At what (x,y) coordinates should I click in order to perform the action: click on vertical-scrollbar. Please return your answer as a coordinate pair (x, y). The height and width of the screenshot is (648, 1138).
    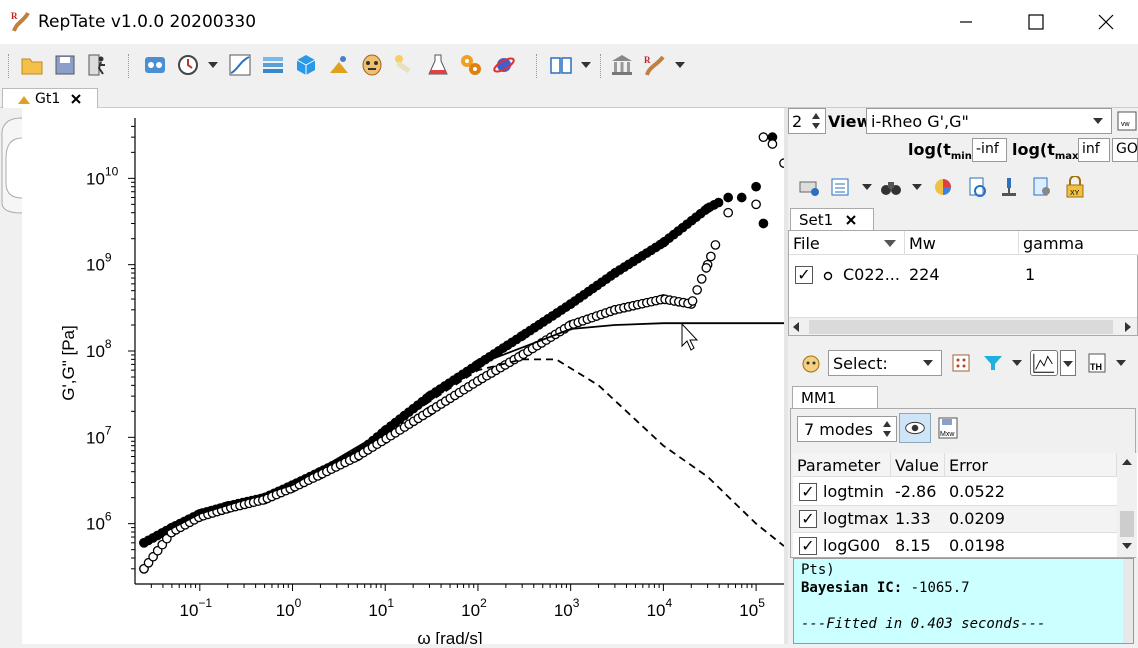
    Looking at the image, I should click on (1127, 505).